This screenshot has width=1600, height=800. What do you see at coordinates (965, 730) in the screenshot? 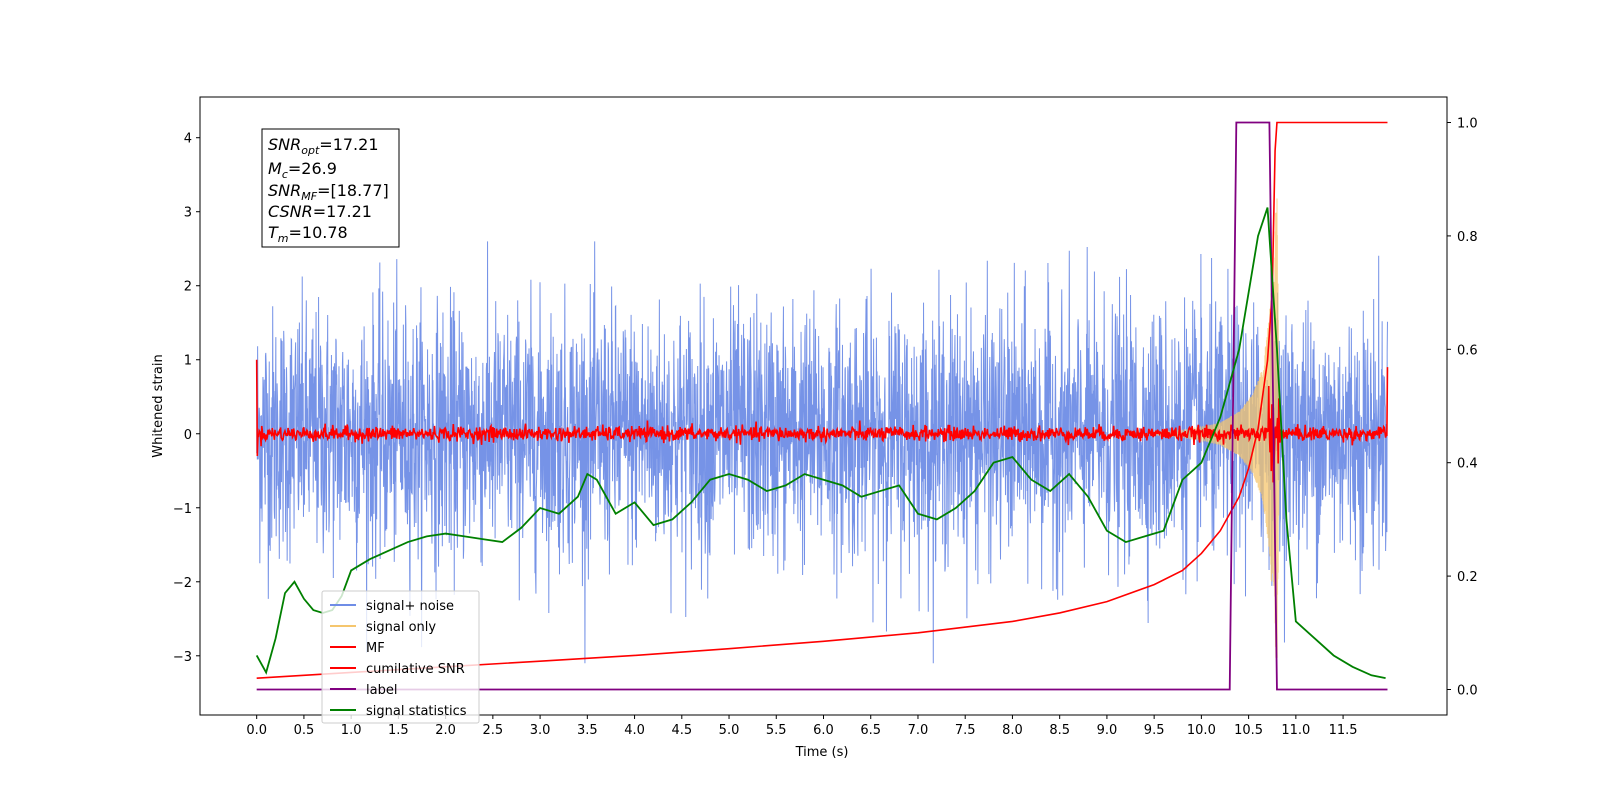
I see `x-tick-label: 7.5` at bounding box center [965, 730].